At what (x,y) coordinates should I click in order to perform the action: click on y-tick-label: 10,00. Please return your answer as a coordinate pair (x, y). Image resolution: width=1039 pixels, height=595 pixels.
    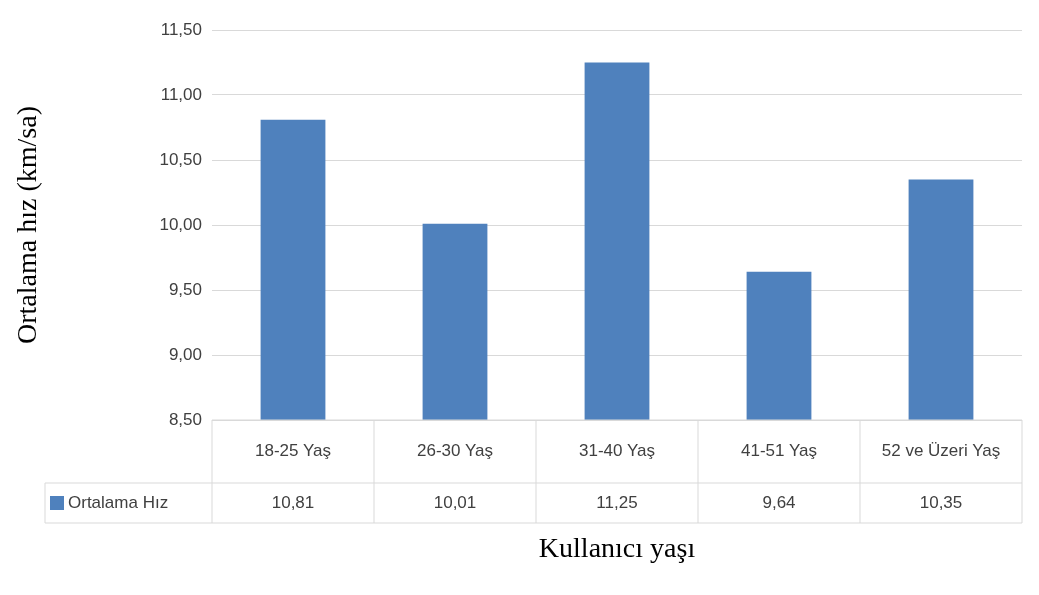
    Looking at the image, I should click on (180, 224).